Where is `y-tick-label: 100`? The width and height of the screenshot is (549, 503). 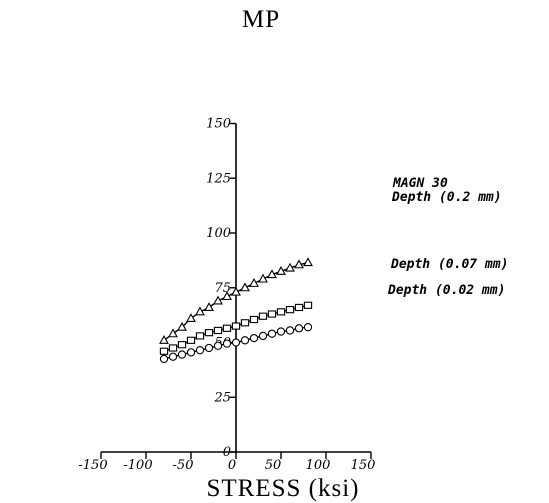
y-tick-label: 100 is located at coordinates (218, 233).